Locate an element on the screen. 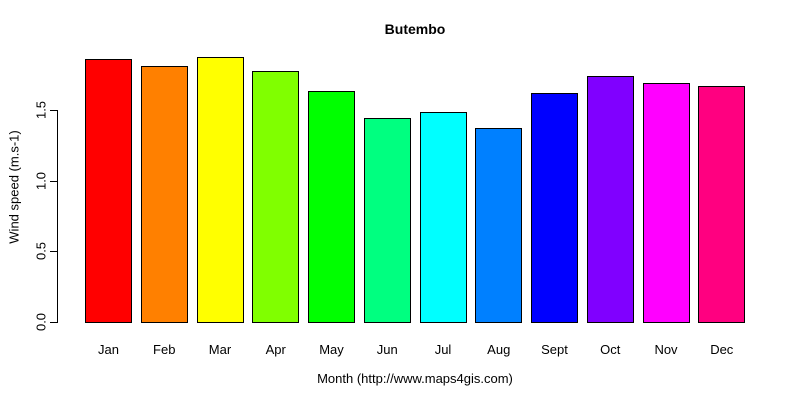 This screenshot has height=400, width=800. bar-aug is located at coordinates (499, 225).